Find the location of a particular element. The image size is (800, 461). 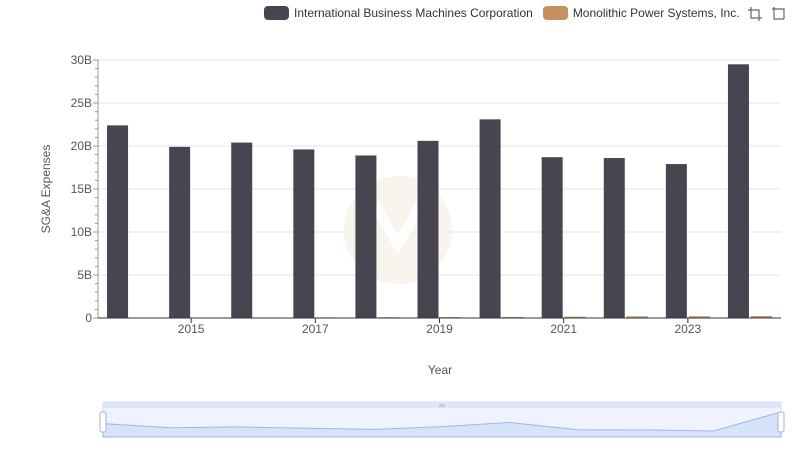

y-tick-label: 15B is located at coordinates (81, 189).